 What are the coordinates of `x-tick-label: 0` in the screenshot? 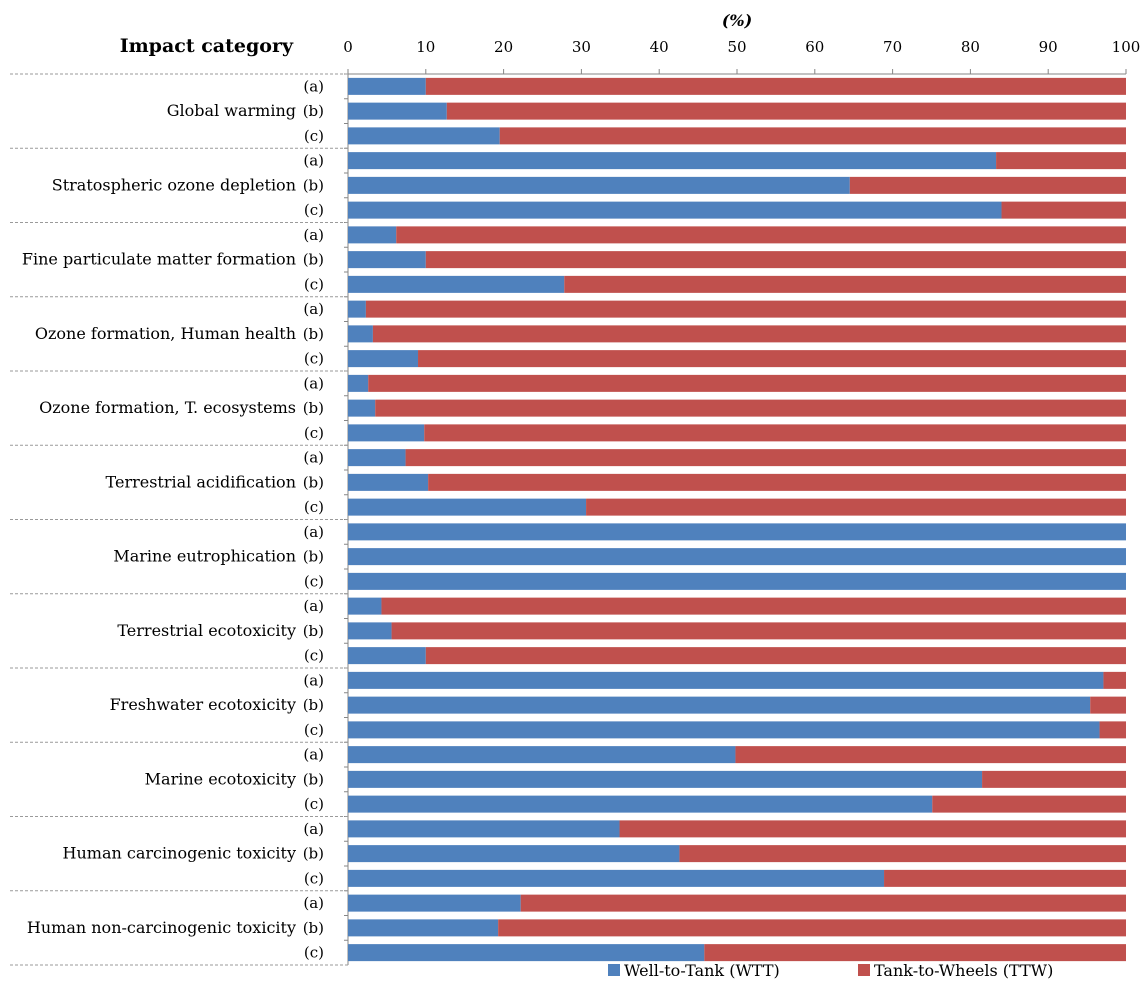 It's located at (348, 47).